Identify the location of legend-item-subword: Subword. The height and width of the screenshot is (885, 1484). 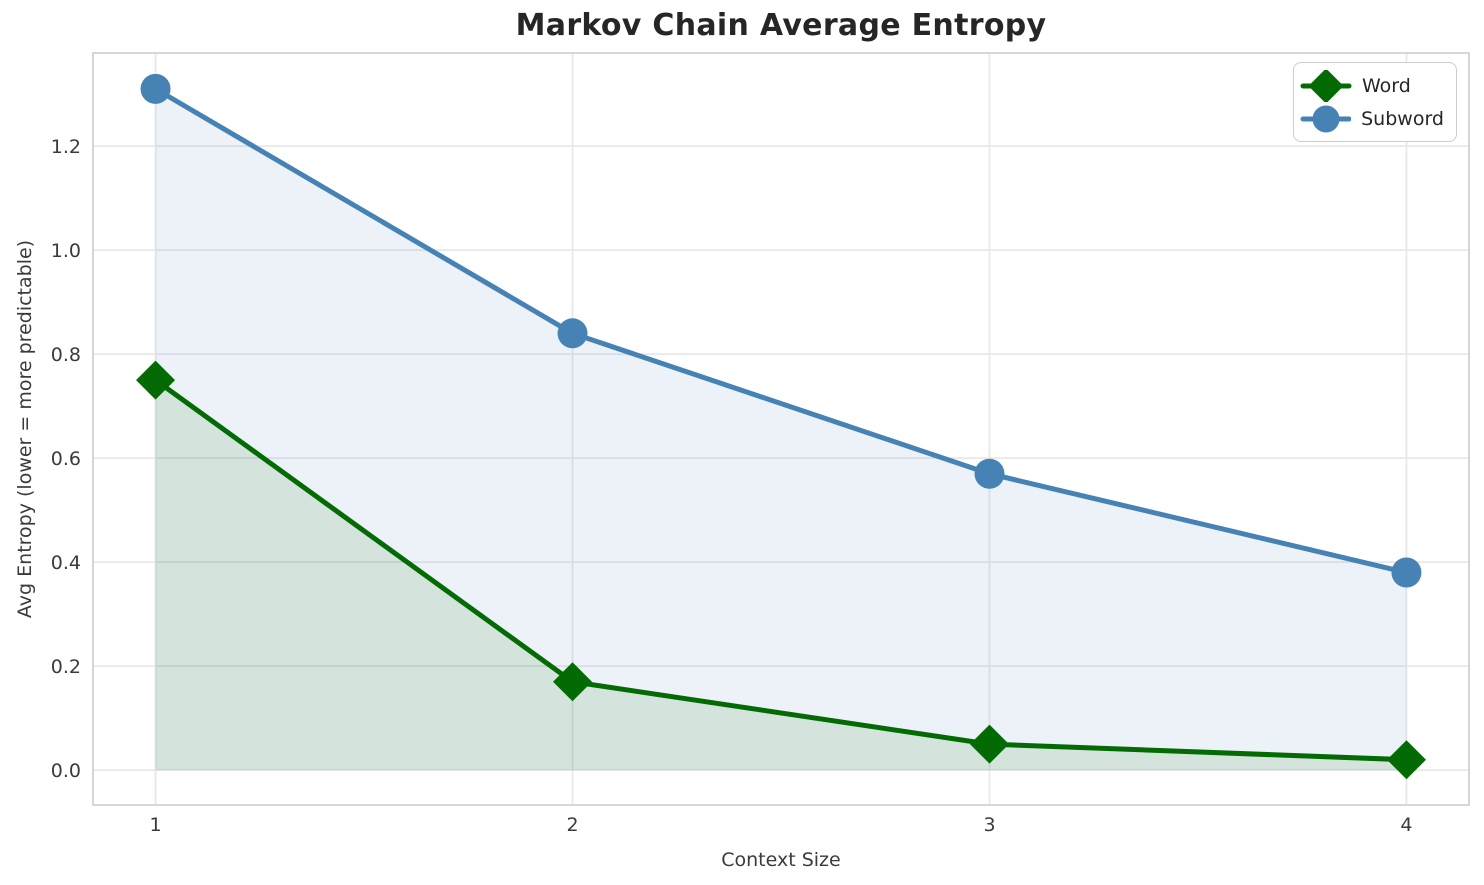
(1372, 118).